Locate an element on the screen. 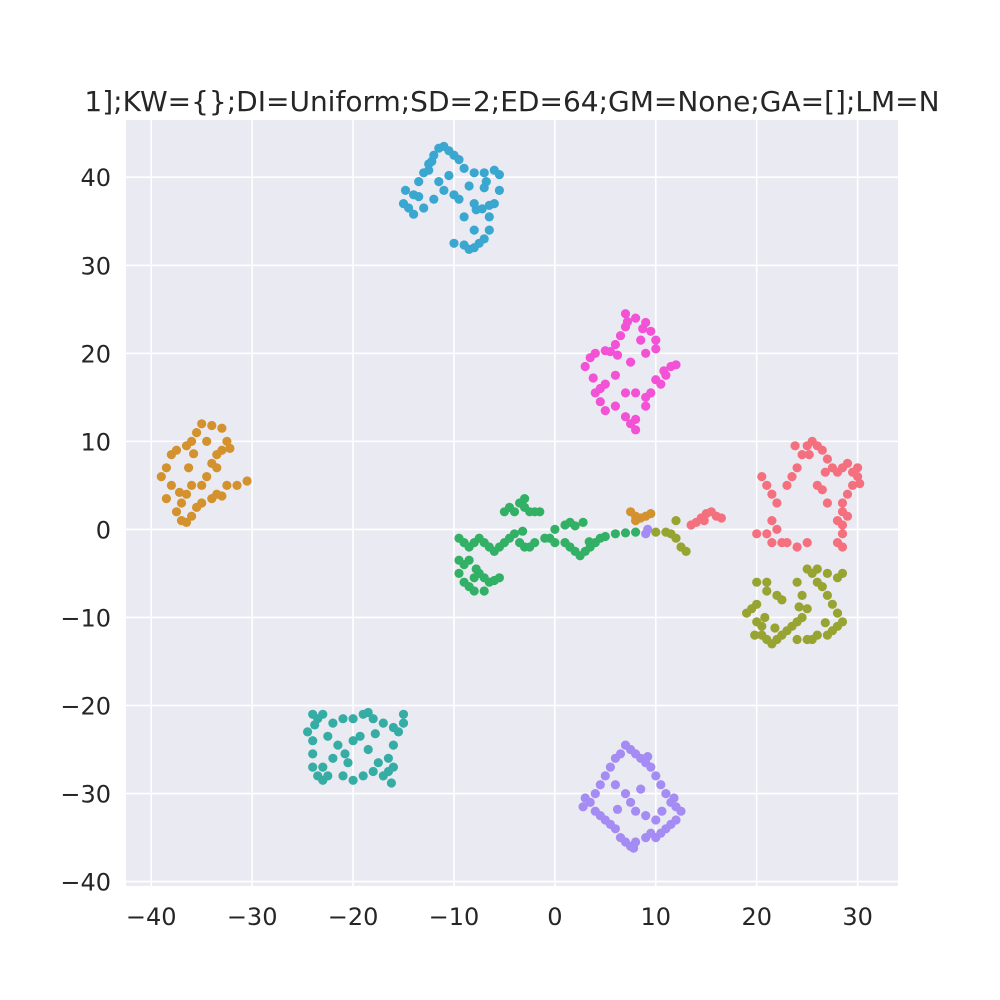  x-axis-ticks: −40 −30 −20 −10 0 10 20 30 is located at coordinates (499, 917).